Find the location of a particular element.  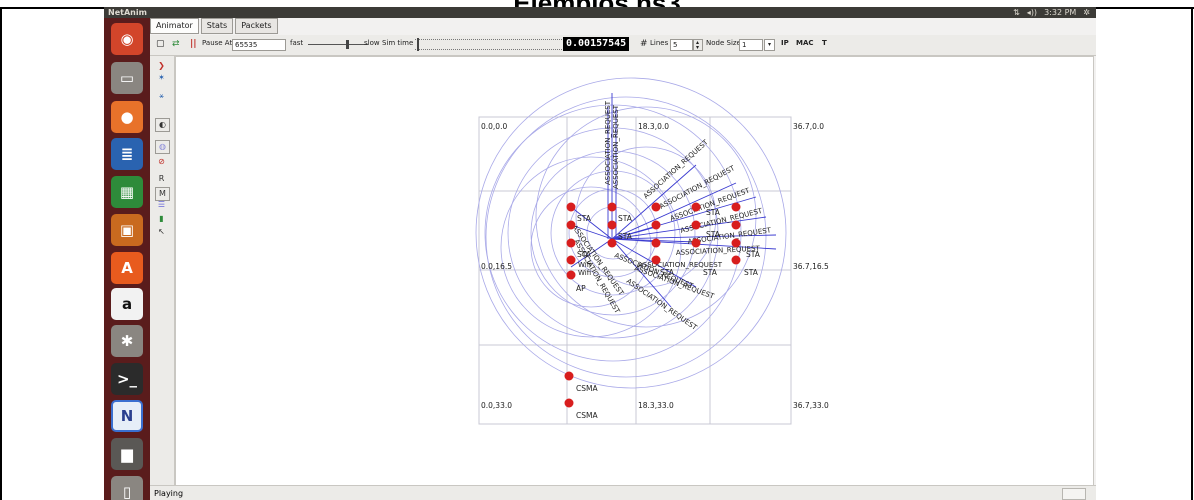

reload-icon: ⇄ is located at coordinates (176, 44).